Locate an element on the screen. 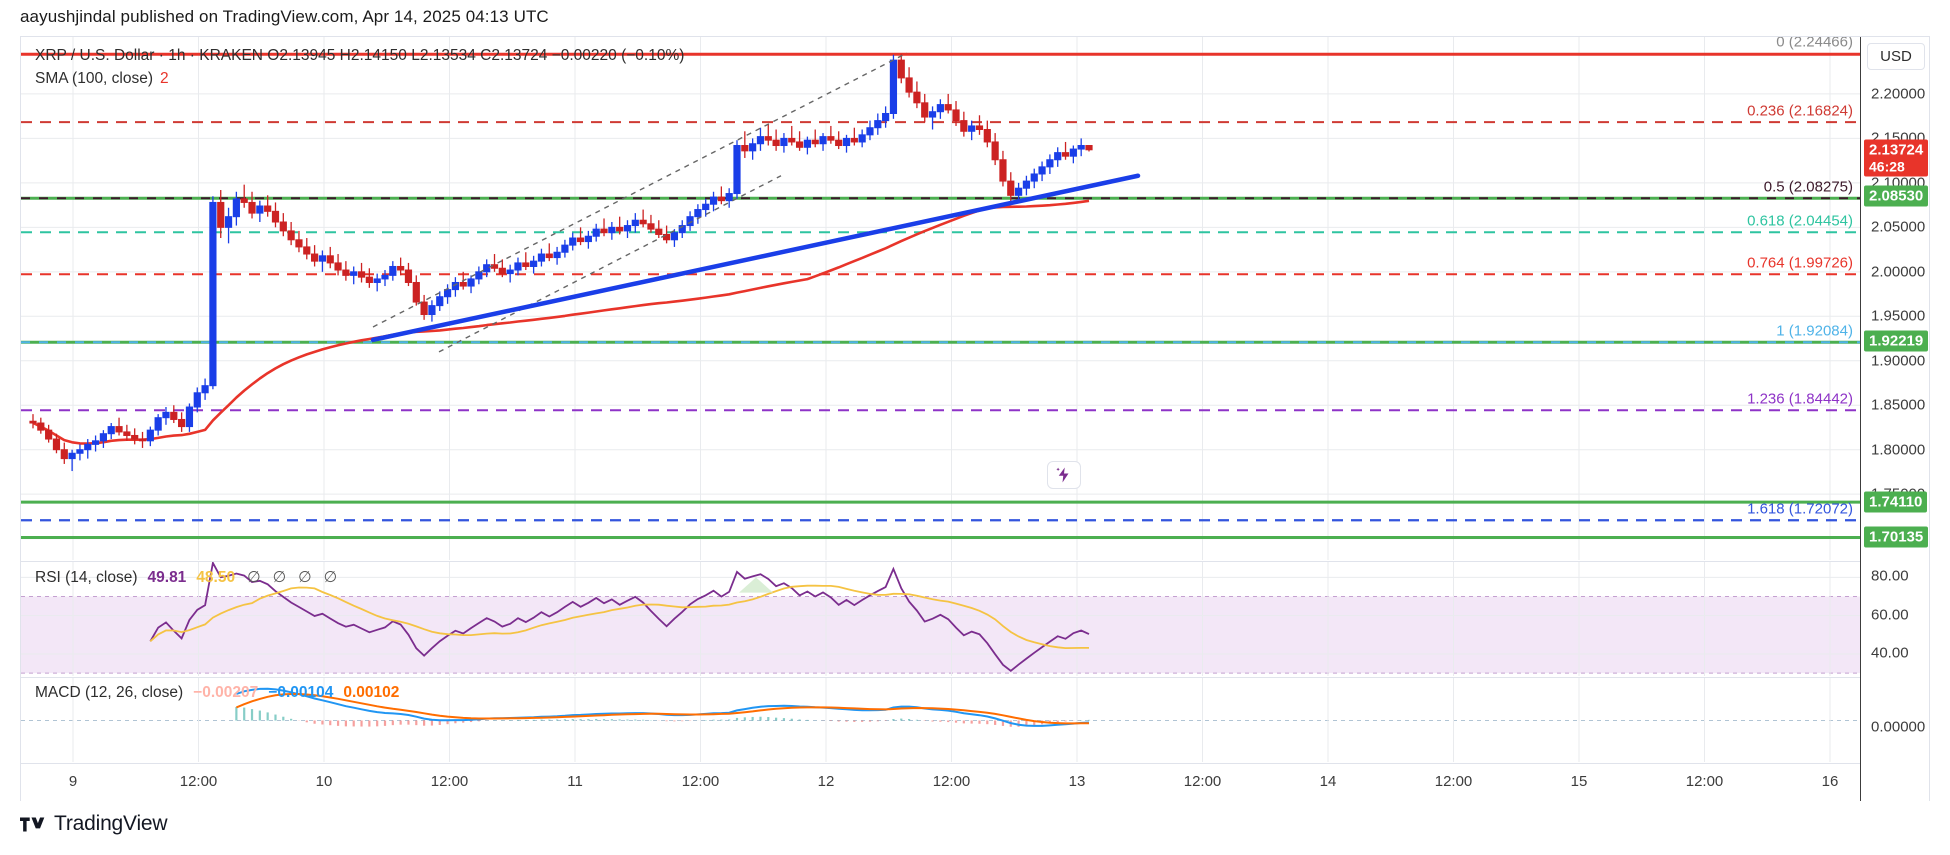 The image size is (1950, 855). time-axis-tick-11: 12:00 is located at coordinates (1453, 781).